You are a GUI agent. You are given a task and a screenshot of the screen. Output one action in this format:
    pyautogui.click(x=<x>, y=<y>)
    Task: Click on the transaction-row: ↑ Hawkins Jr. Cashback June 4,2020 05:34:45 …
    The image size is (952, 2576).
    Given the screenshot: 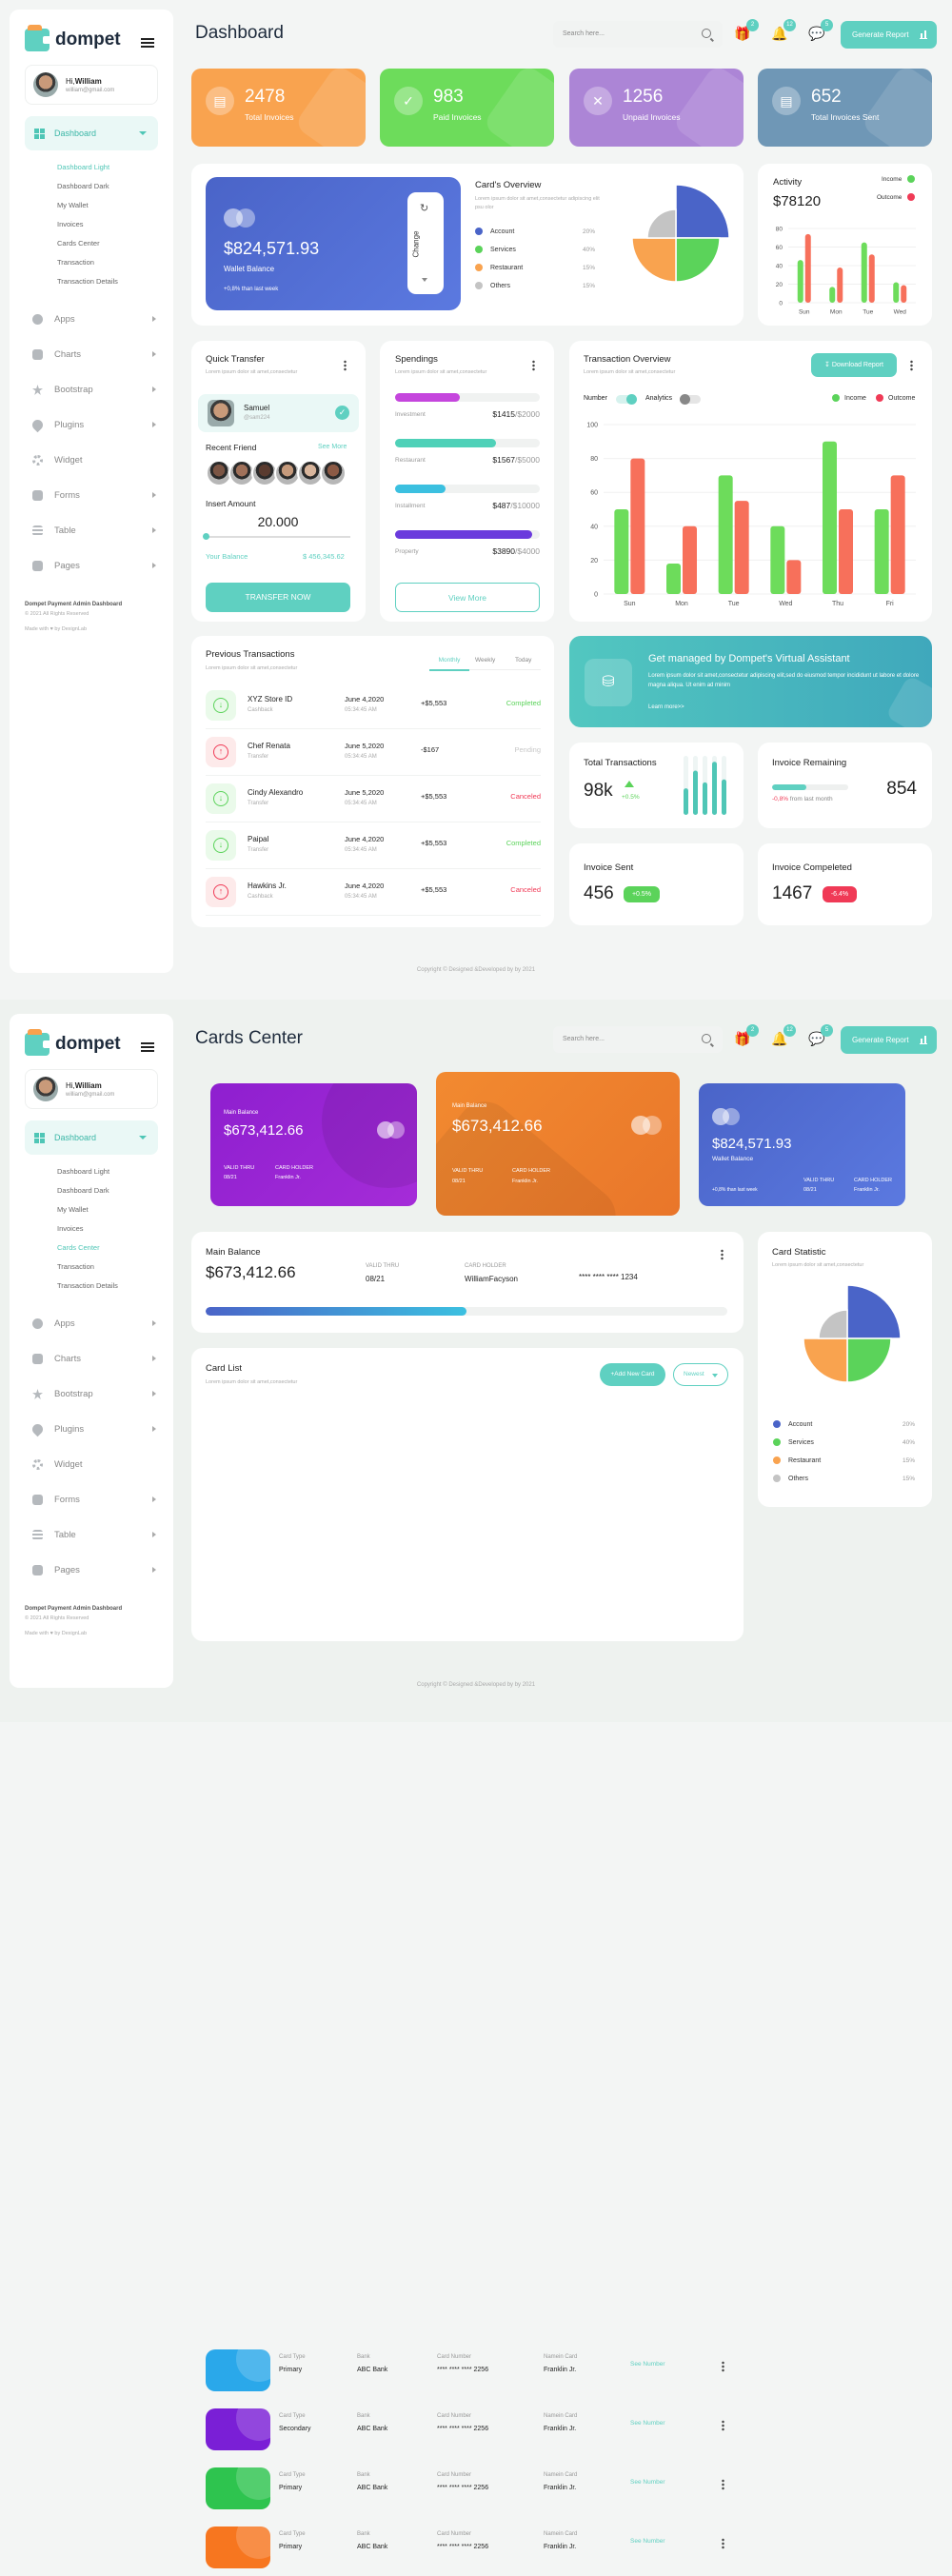 What is the action you would take?
    pyautogui.click(x=373, y=892)
    